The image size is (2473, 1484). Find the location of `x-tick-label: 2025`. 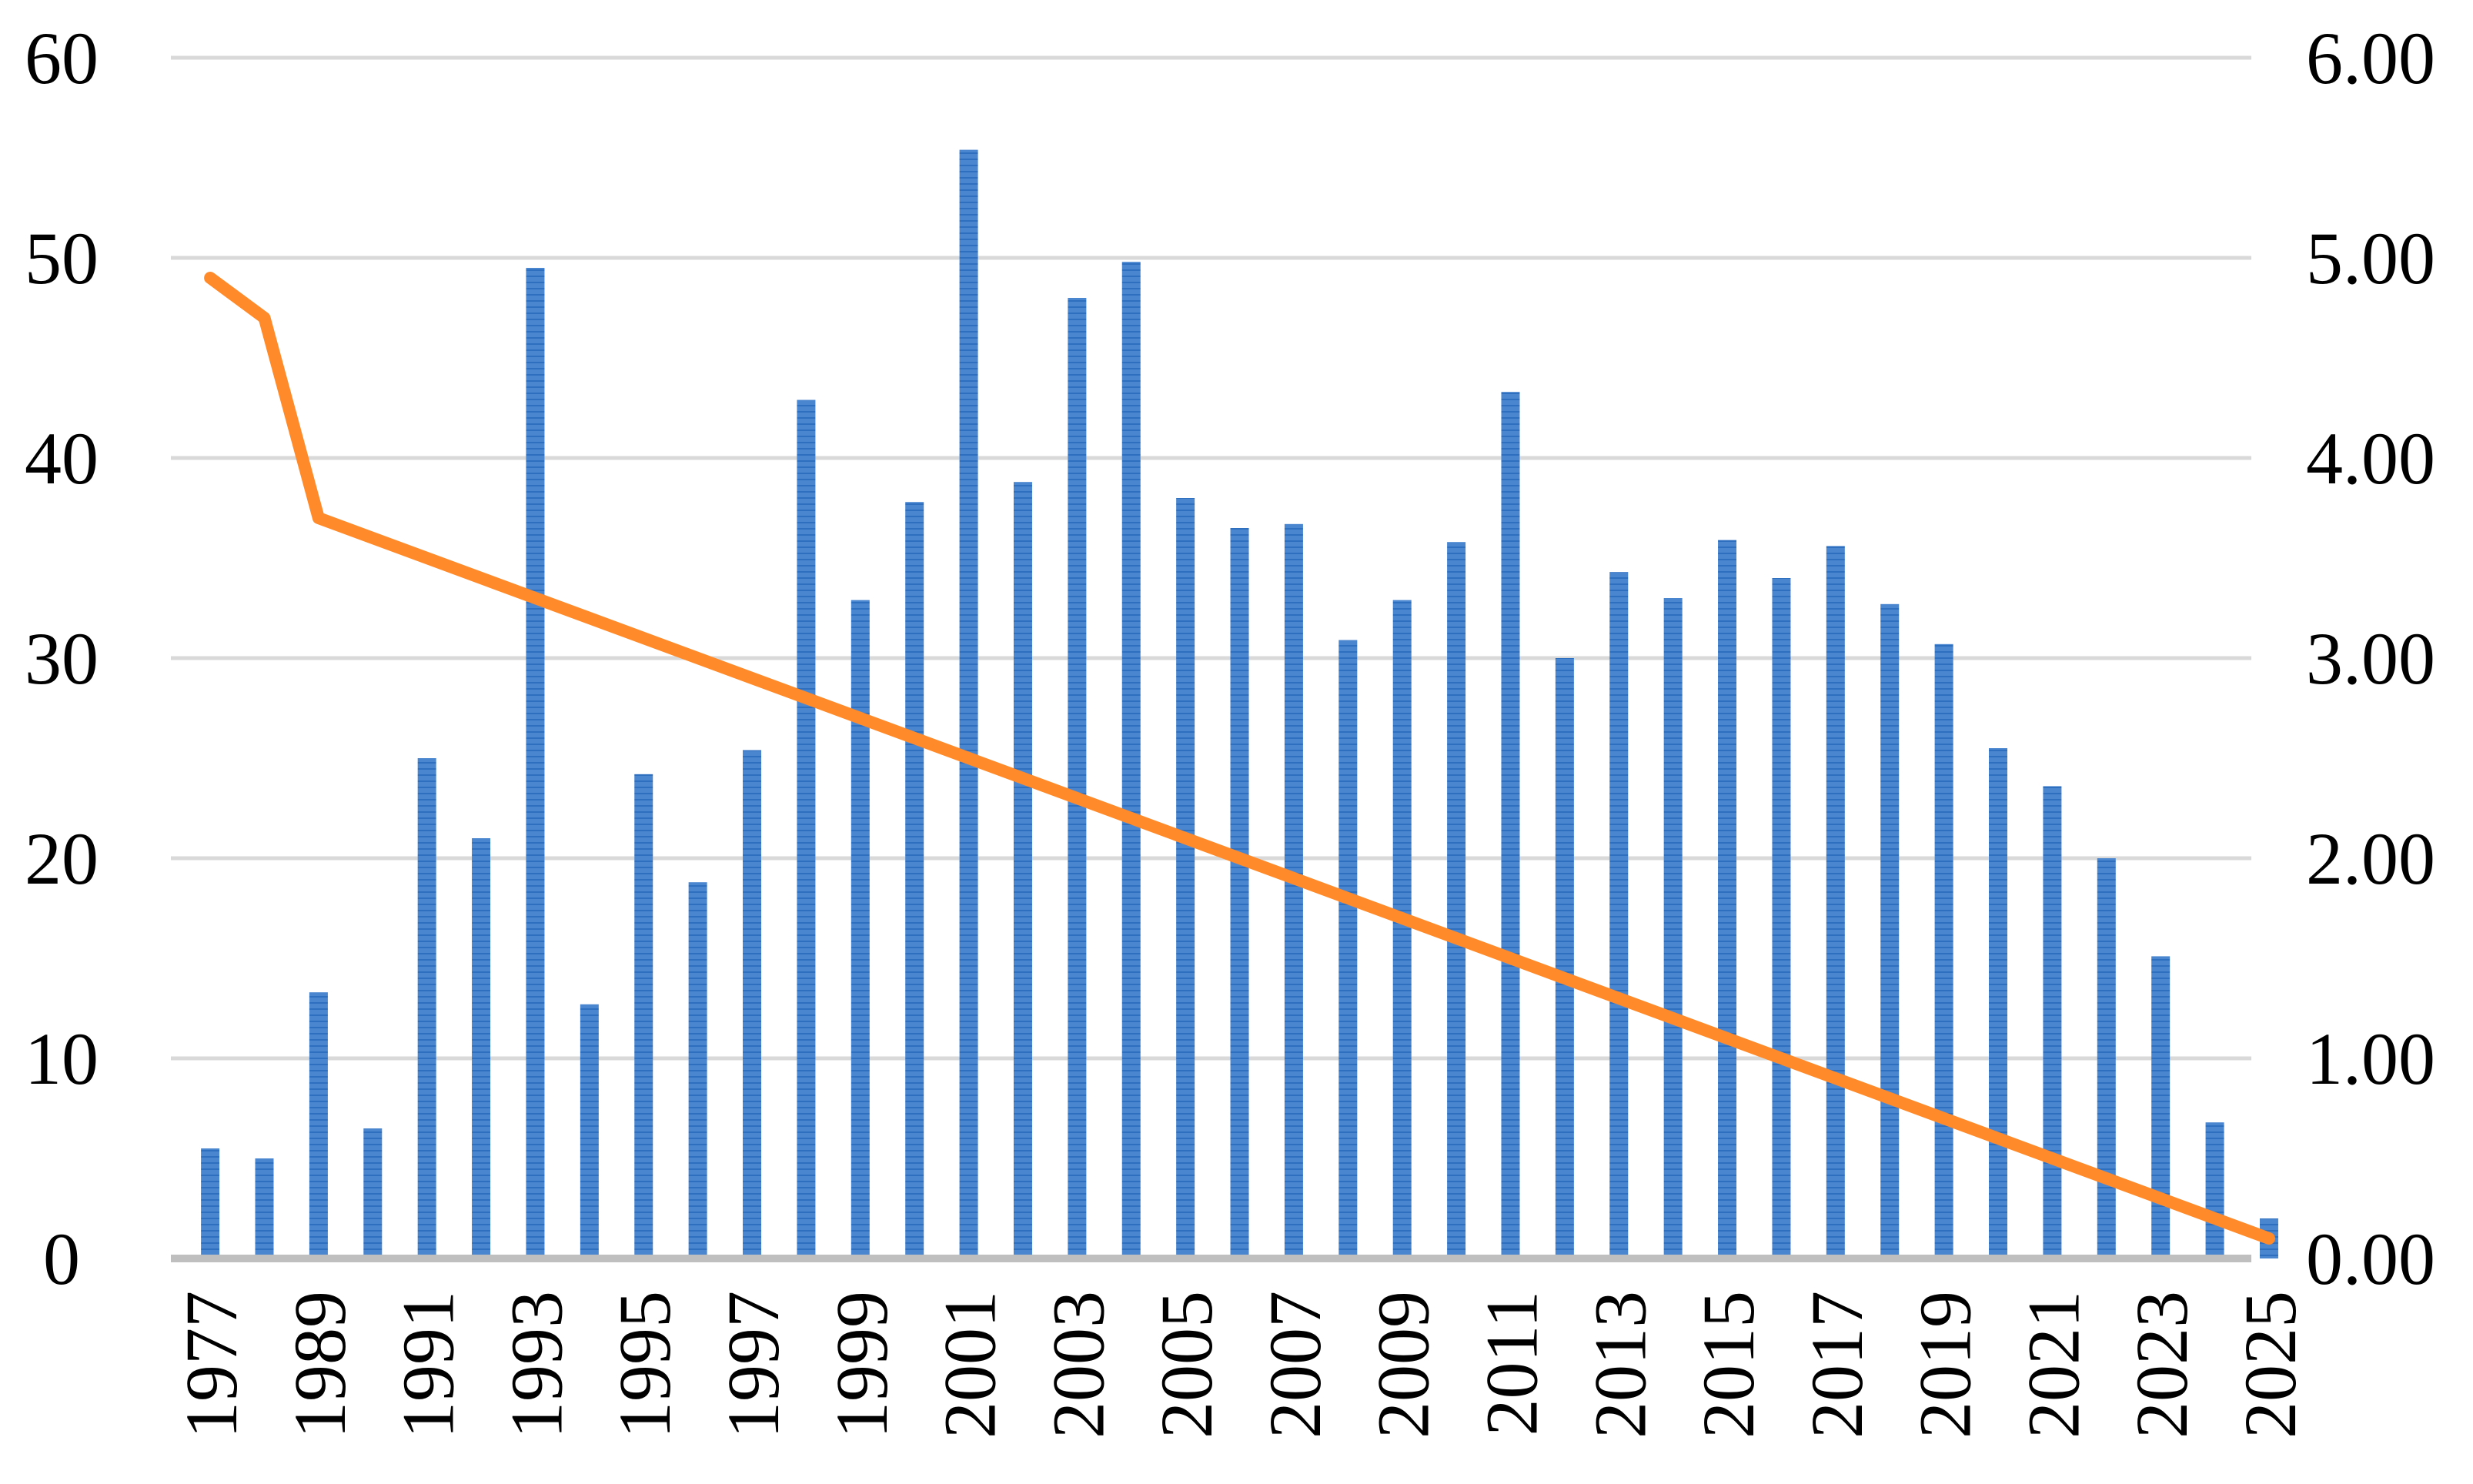

x-tick-label: 2025 is located at coordinates (2270, 1365).